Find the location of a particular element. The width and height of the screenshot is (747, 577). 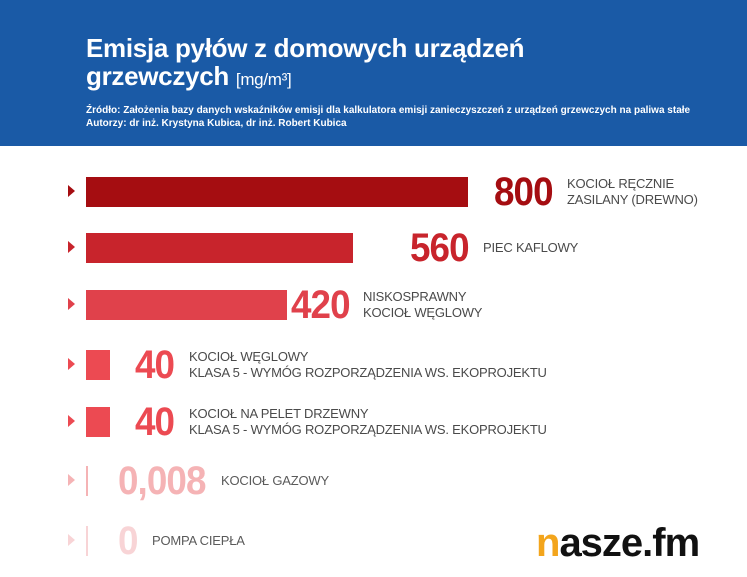

title-unit: [mg/m³] is located at coordinates (263, 79).